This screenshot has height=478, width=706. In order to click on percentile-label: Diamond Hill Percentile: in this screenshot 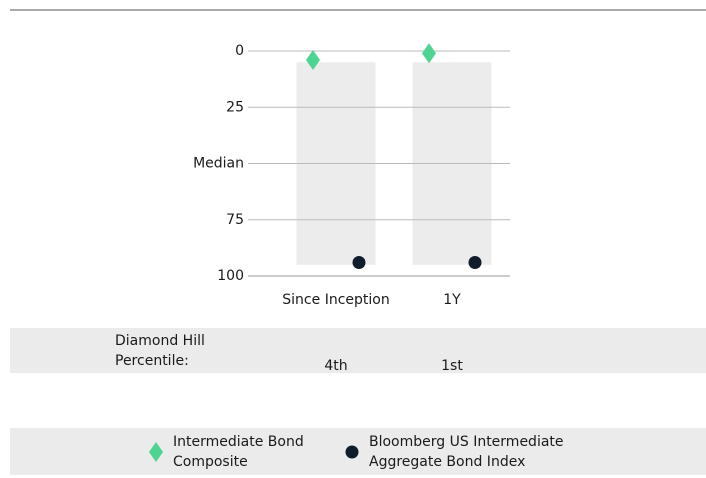, I will do `click(160, 351)`.